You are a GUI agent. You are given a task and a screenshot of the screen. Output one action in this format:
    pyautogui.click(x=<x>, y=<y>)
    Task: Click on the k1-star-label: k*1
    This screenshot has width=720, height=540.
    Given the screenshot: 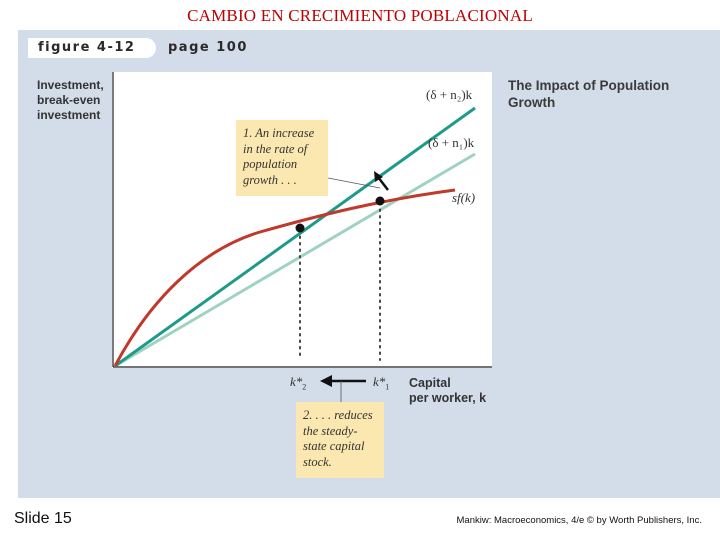 What is the action you would take?
    pyautogui.click(x=381, y=383)
    